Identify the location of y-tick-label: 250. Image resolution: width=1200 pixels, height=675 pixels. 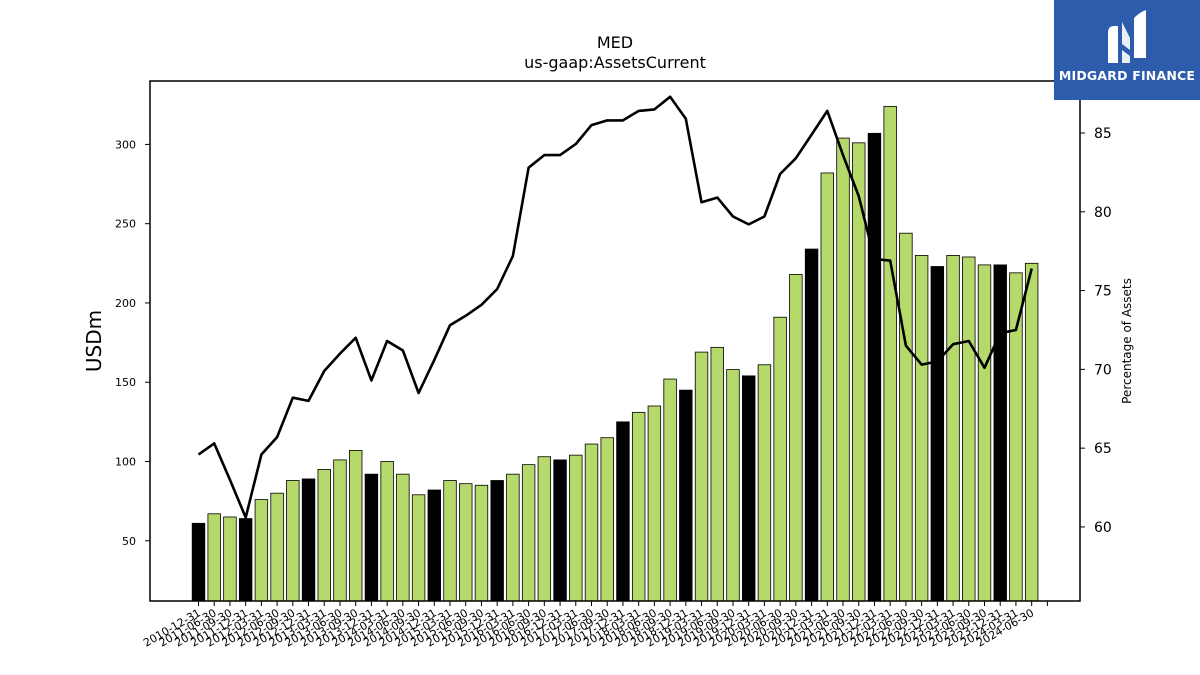
(125, 224).